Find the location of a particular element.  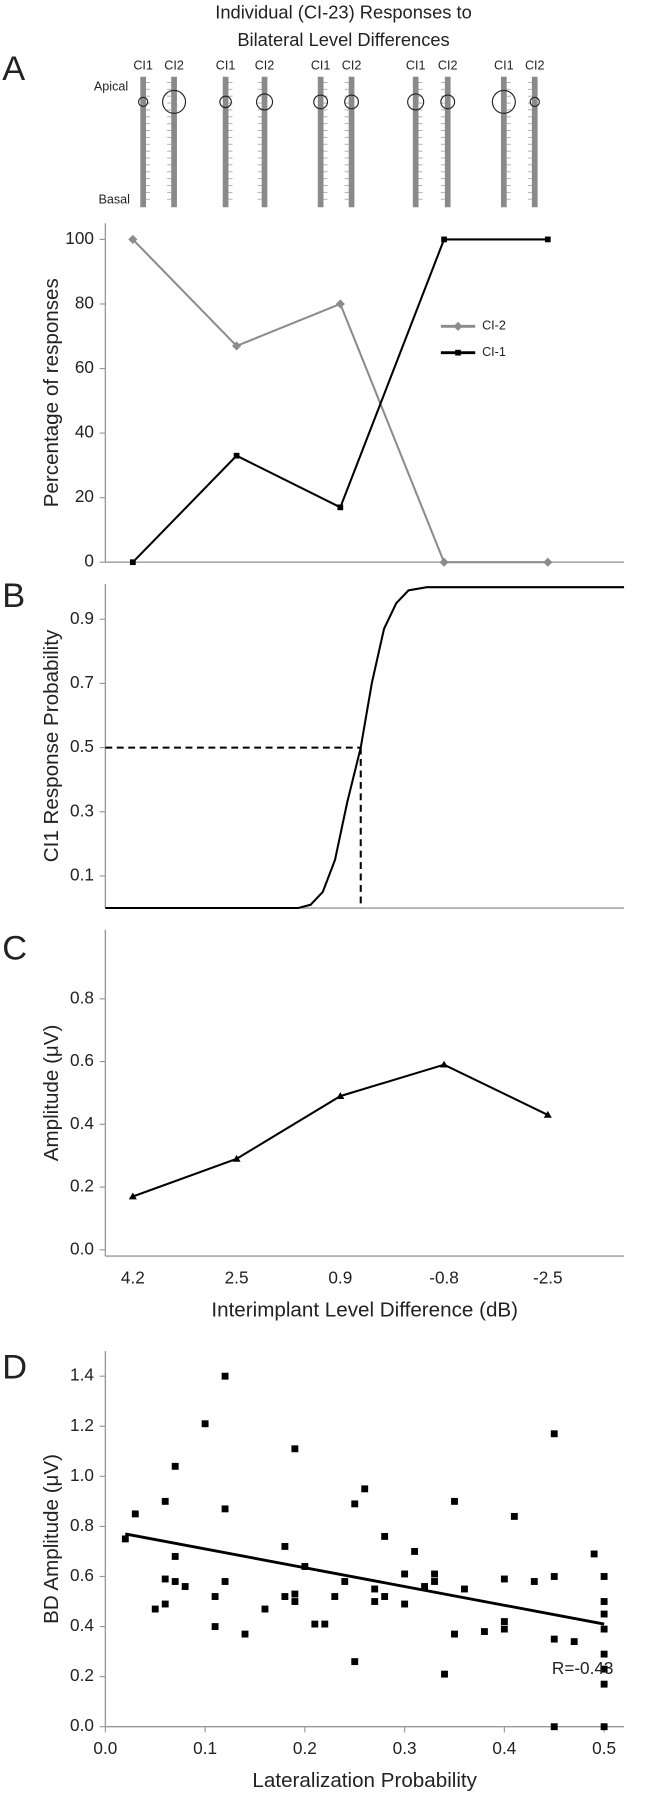

y-tick-label: 0.2 is located at coordinates (82, 1675).